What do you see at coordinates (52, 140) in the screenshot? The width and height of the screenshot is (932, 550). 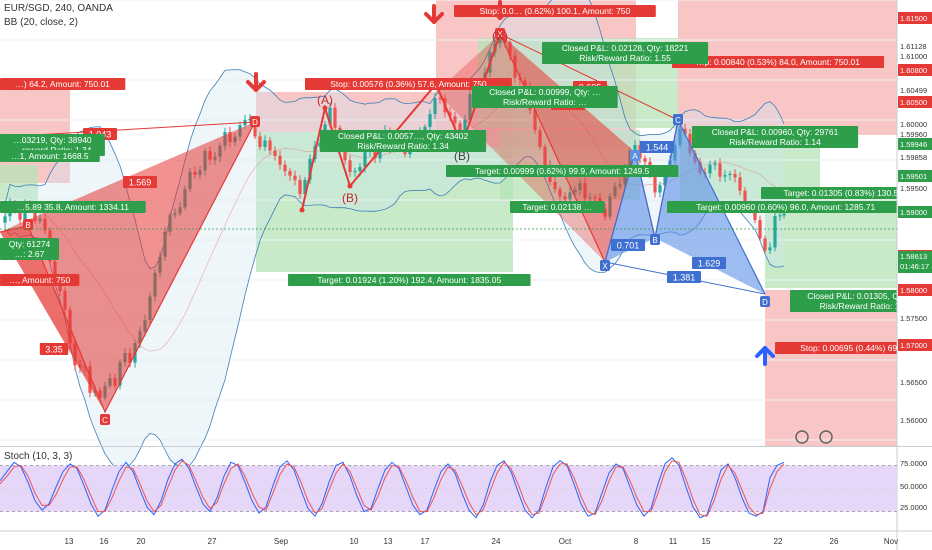 I see `trade-label-17: …03219, Qty: 38940` at bounding box center [52, 140].